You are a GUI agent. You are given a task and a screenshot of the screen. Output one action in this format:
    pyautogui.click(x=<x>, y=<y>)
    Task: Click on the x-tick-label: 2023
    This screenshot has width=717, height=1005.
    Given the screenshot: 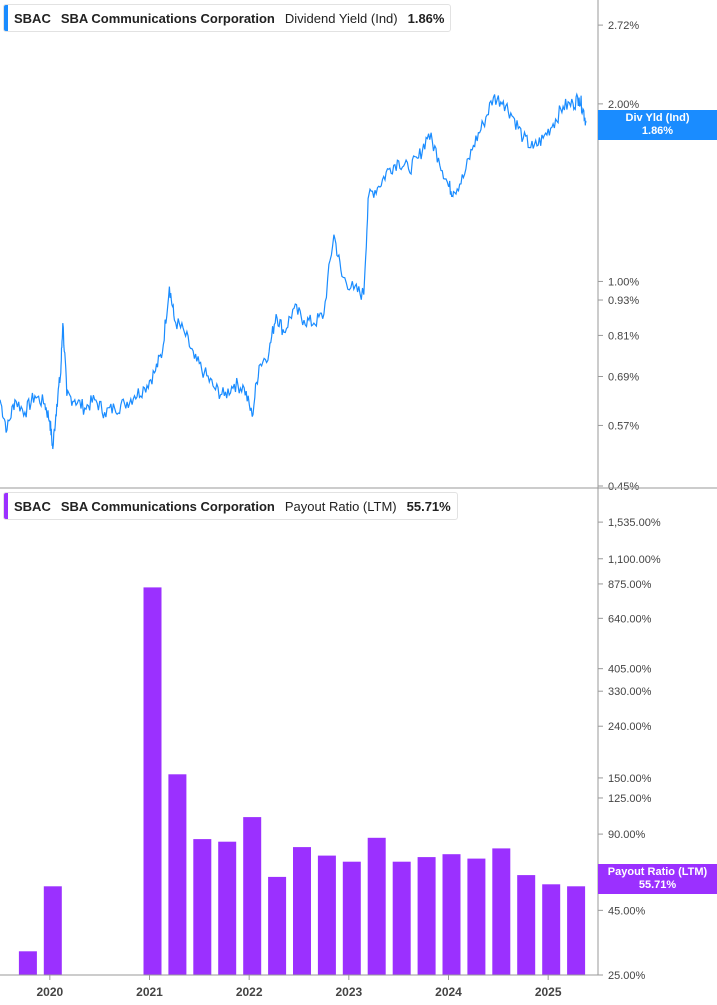 What is the action you would take?
    pyautogui.click(x=348, y=992)
    